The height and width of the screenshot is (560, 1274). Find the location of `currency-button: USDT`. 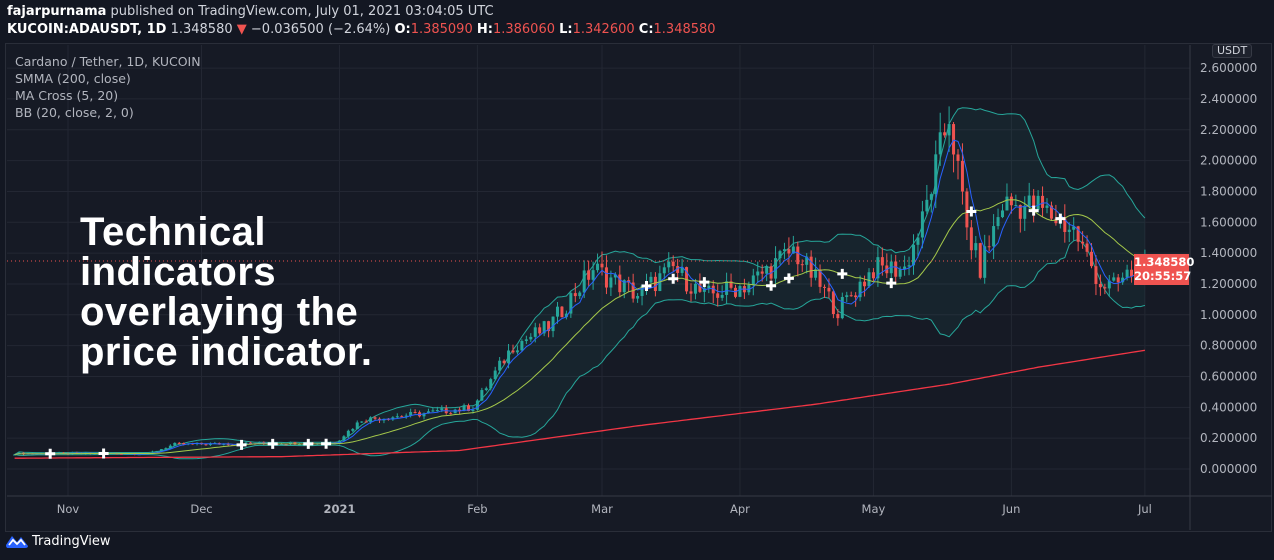

currency-button: USDT is located at coordinates (1232, 51).